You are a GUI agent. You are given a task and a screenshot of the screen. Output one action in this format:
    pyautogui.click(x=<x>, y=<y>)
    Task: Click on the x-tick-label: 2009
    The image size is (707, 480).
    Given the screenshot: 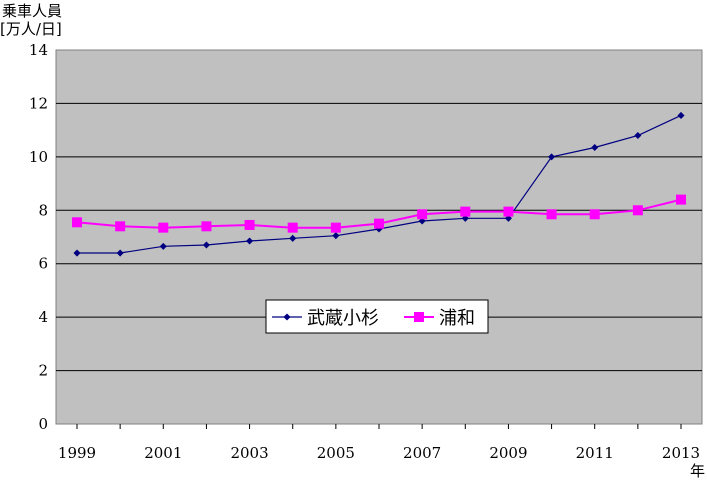 What is the action you would take?
    pyautogui.click(x=508, y=453)
    